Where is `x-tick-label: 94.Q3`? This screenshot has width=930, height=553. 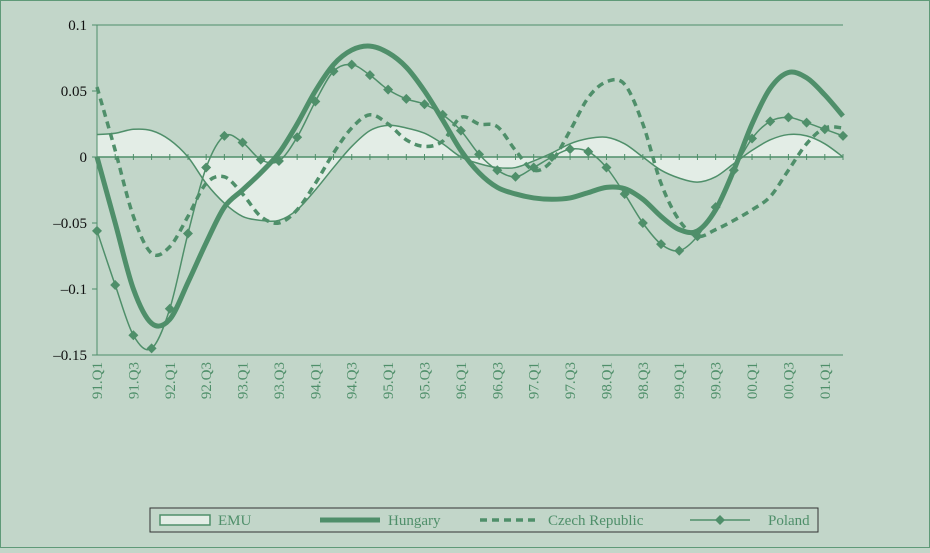 x-tick-label: 94.Q3 is located at coordinates (353, 380).